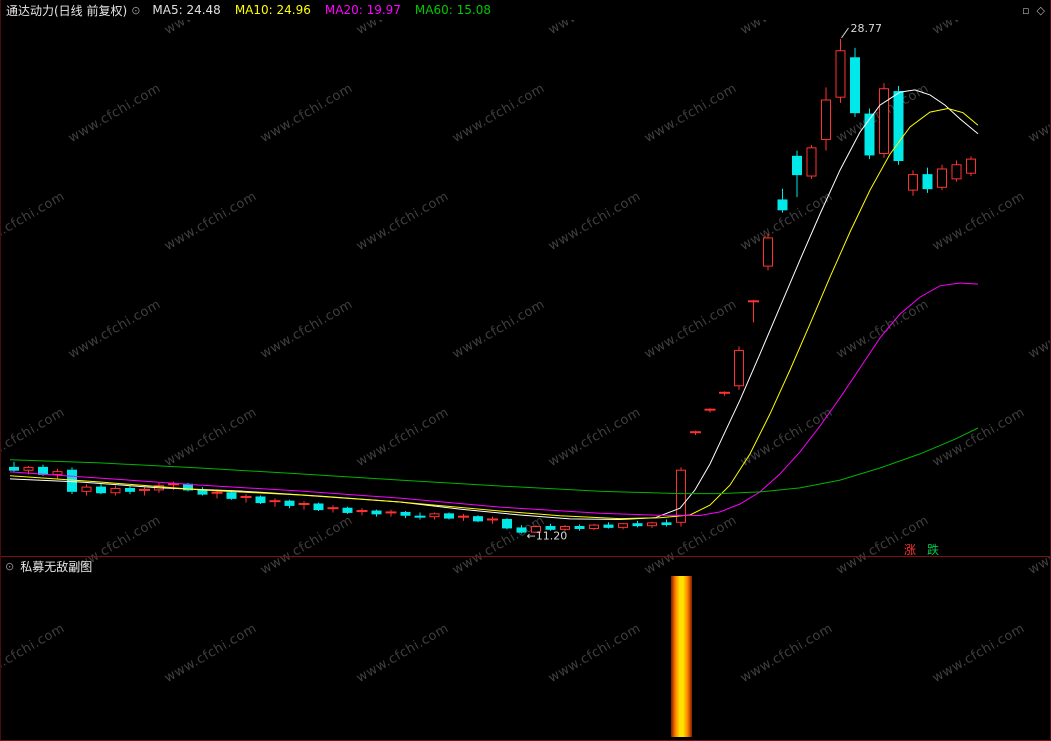 This screenshot has width=1051, height=741. Describe the element at coordinates (547, 536) in the screenshot. I see `trough-price-label: ←11.20` at that location.